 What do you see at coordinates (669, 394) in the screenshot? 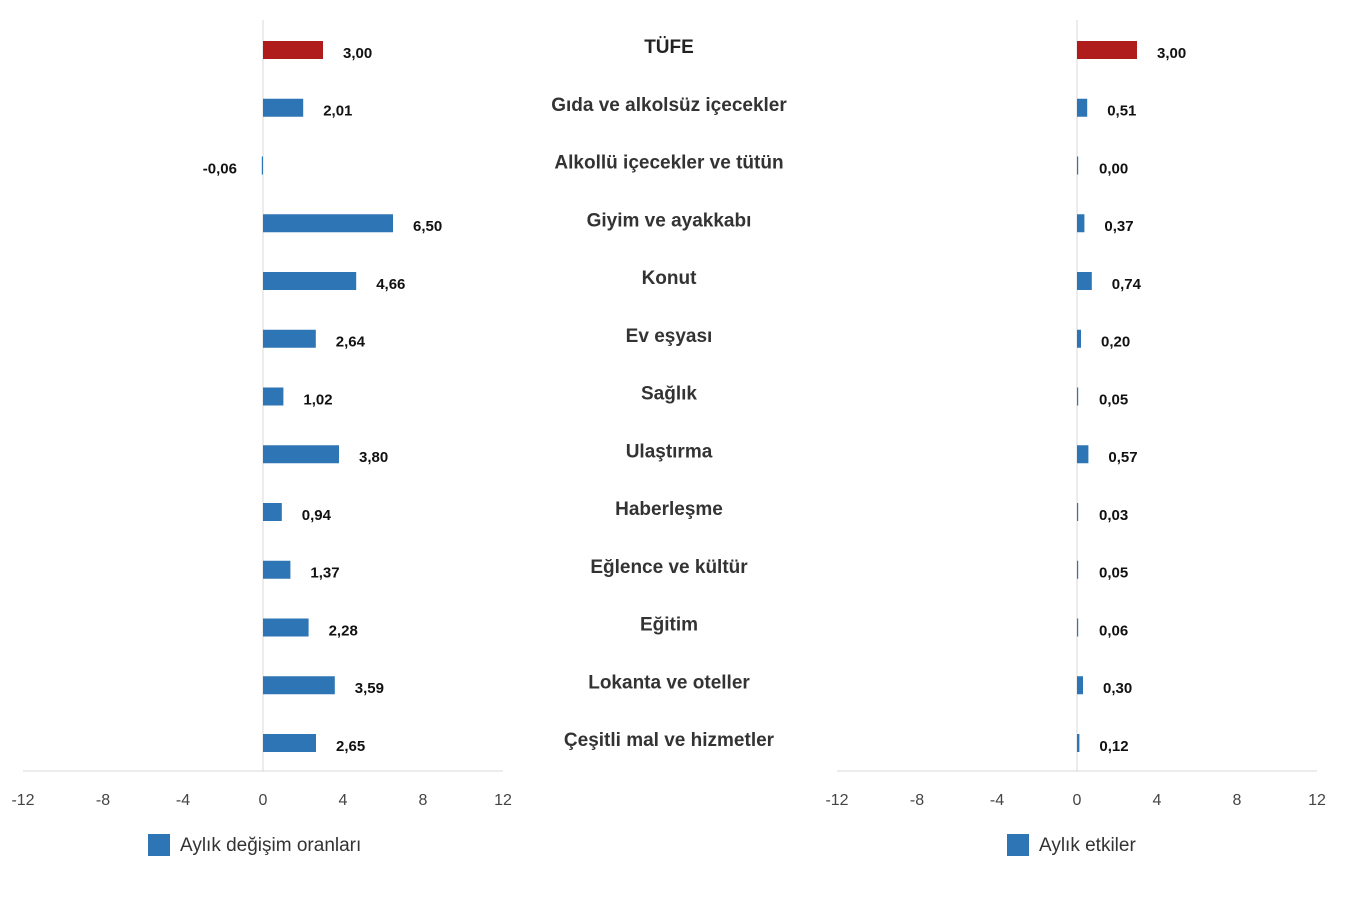
I see `category-label-6: Sağlık` at bounding box center [669, 394].